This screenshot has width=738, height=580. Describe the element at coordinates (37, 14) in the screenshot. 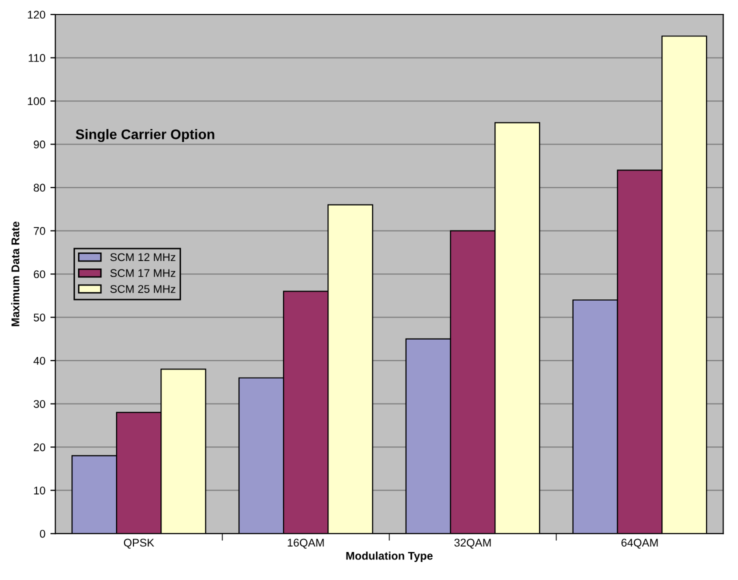

I see `y-tick-label: 120` at that location.